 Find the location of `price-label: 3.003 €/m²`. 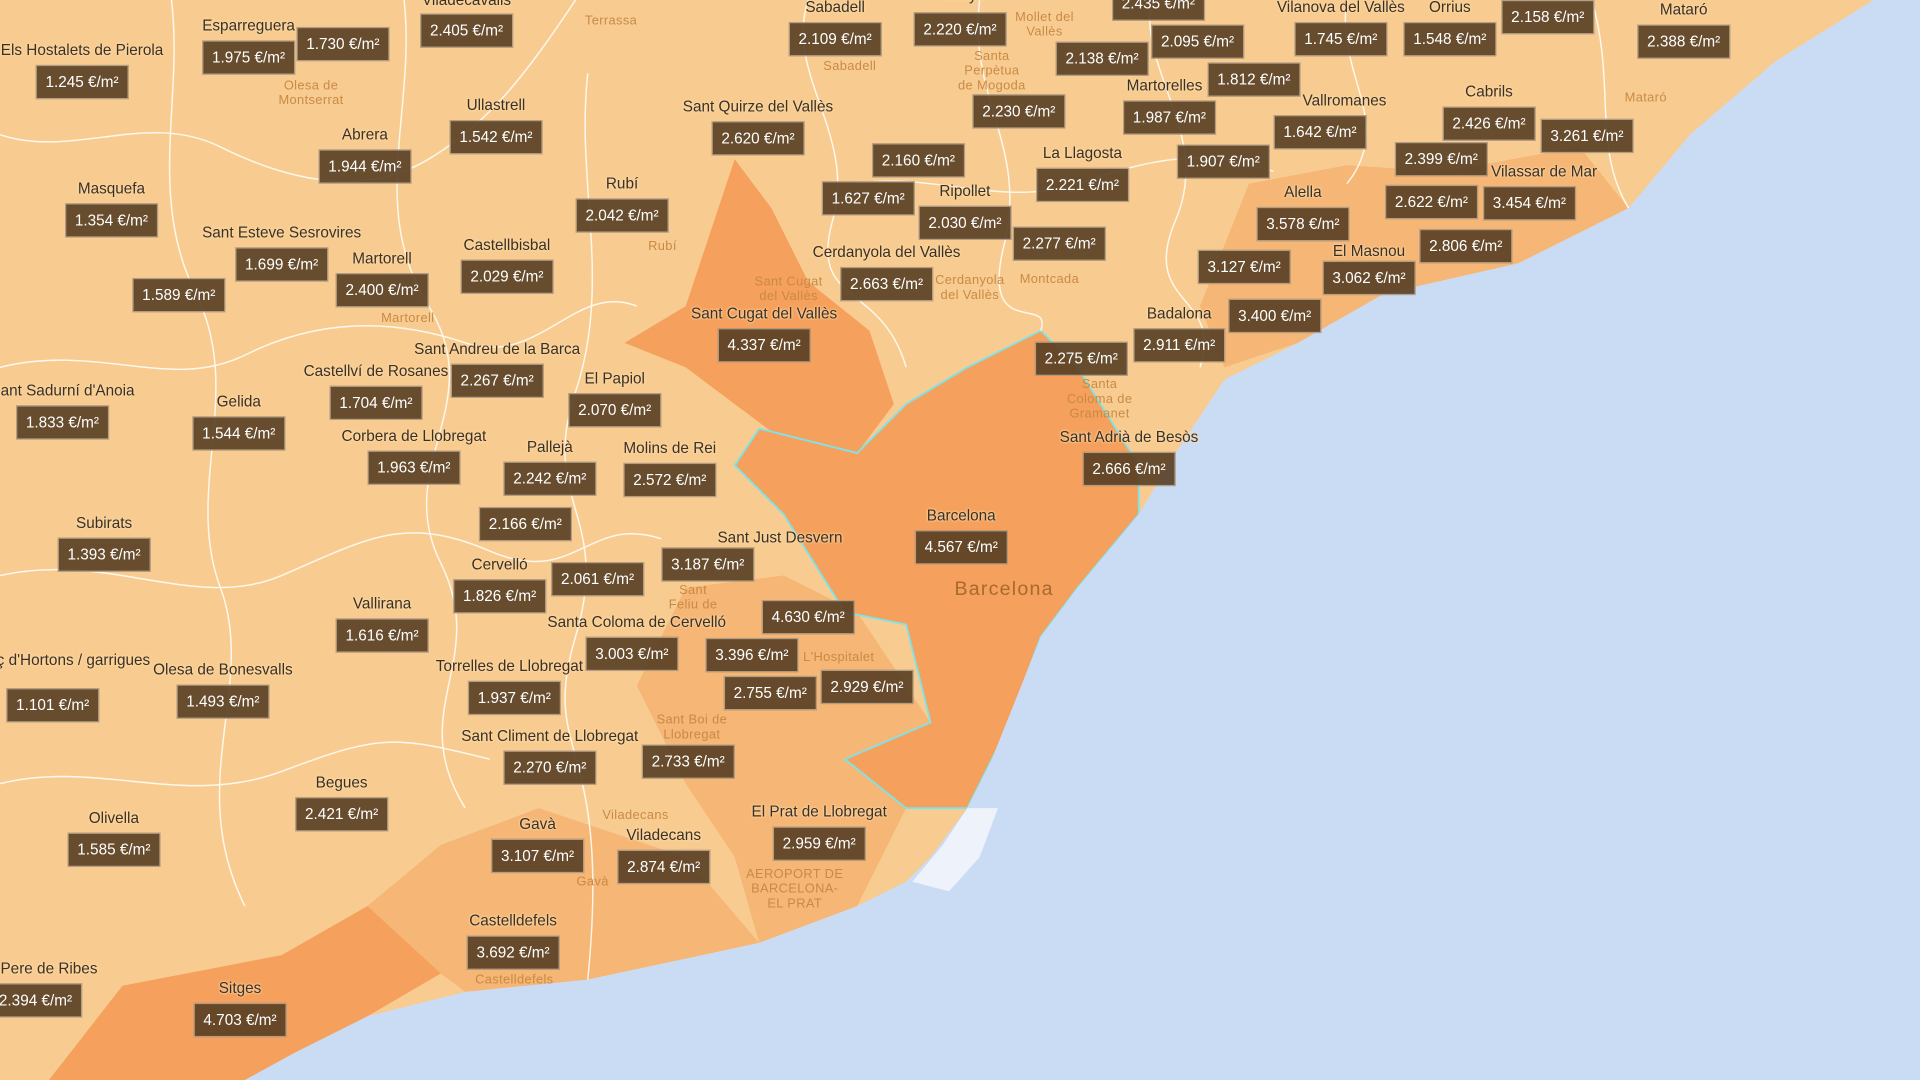

price-label: 3.003 €/m² is located at coordinates (632, 654).